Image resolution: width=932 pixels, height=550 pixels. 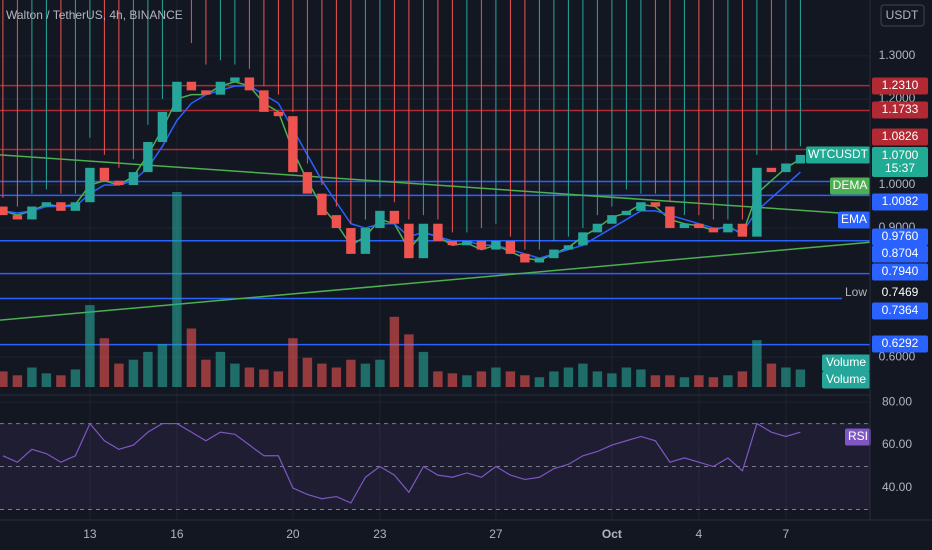 I want to click on currency: USDT, so click(x=902, y=15).